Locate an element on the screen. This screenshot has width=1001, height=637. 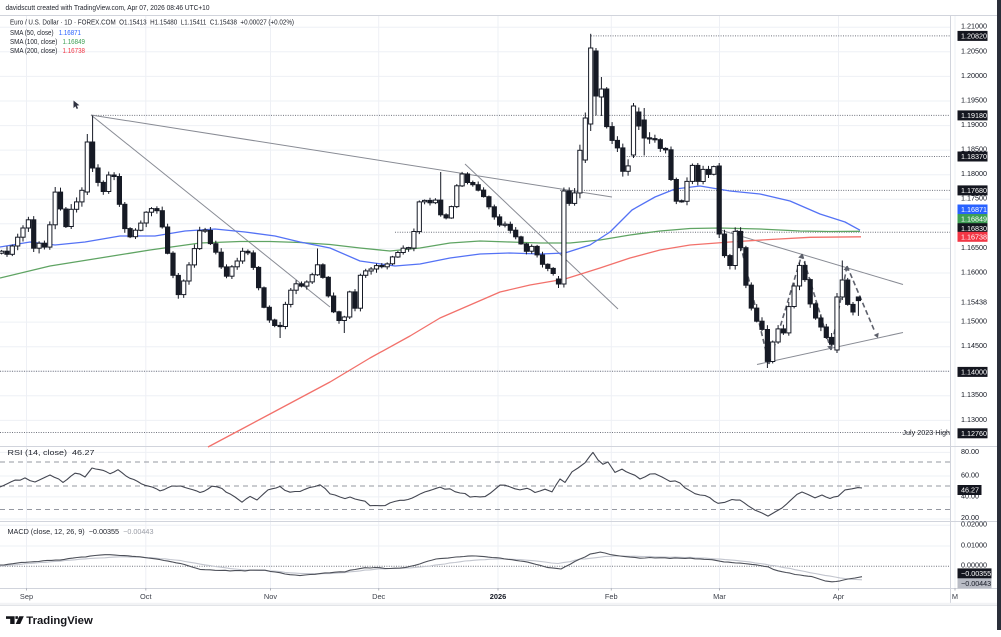
svg-text: TradingView is located at coordinates (59, 621).